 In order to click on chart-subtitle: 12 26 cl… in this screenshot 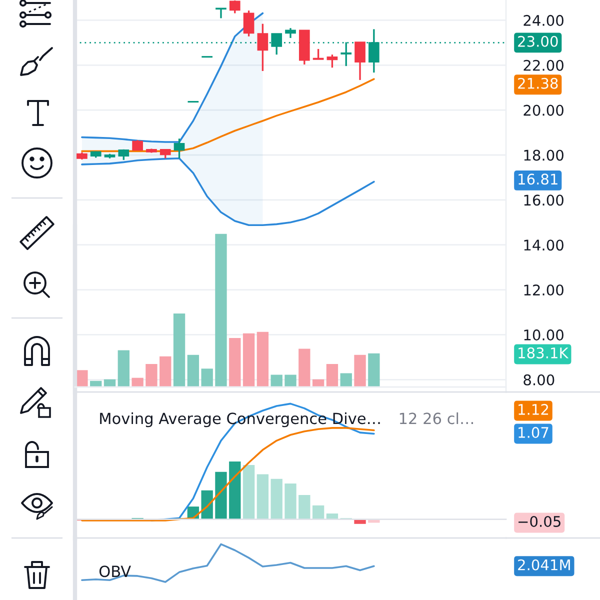, I will do `click(437, 418)`.